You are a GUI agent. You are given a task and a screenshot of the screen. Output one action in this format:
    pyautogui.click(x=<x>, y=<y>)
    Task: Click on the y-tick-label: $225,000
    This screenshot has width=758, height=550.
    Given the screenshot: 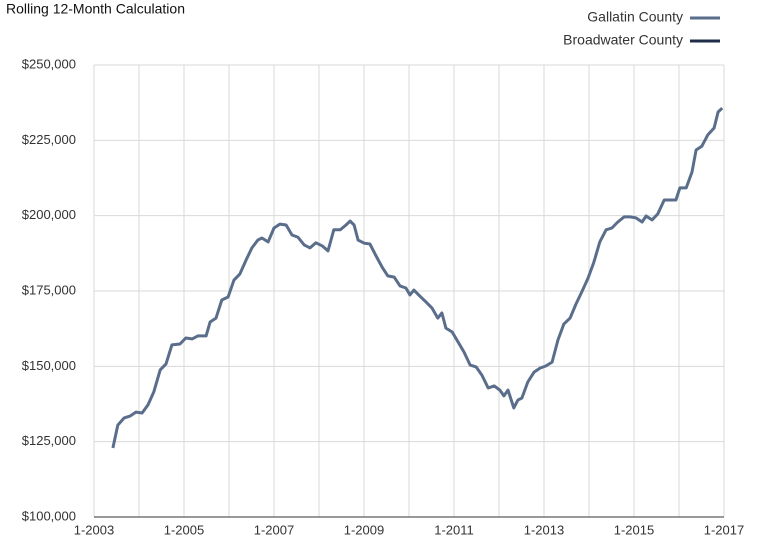 What is the action you would take?
    pyautogui.click(x=49, y=139)
    